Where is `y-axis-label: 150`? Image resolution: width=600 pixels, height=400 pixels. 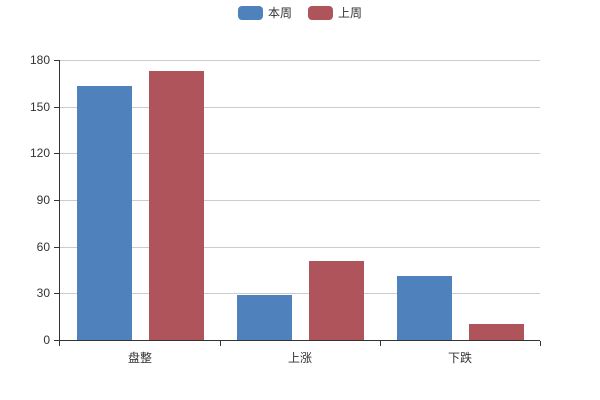
y-axis-label: 150 is located at coordinates (39, 106).